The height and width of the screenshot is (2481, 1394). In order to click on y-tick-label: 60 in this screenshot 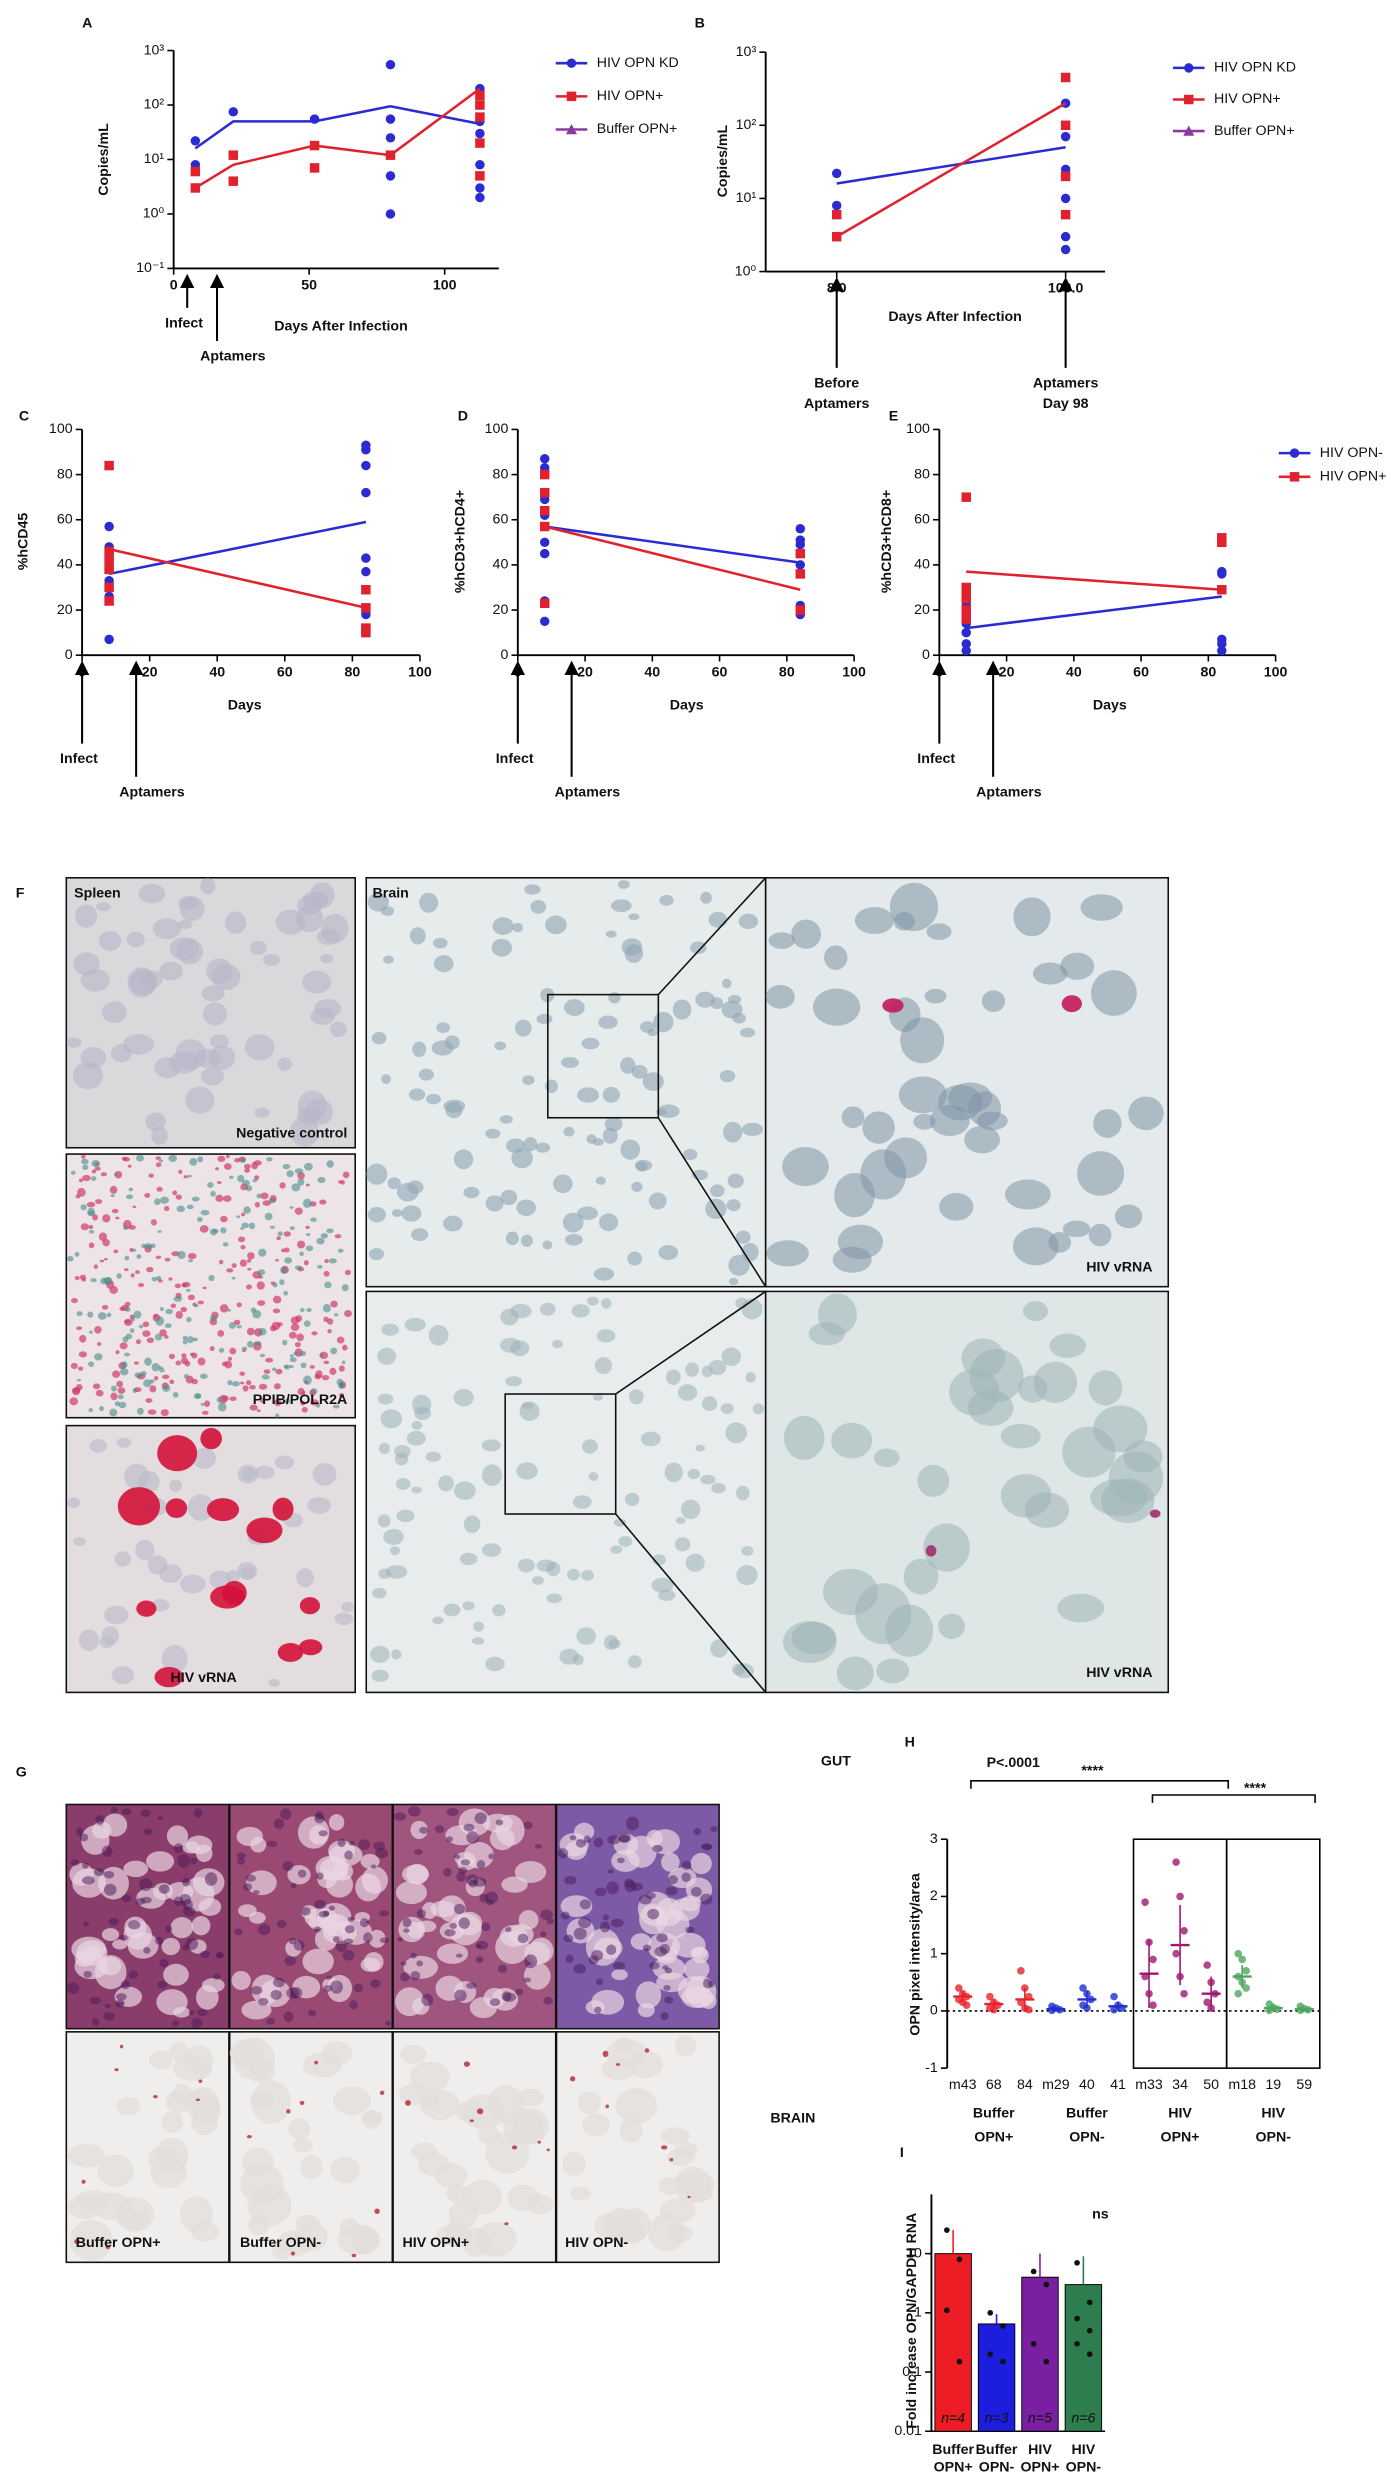, I will do `click(65, 519)`.